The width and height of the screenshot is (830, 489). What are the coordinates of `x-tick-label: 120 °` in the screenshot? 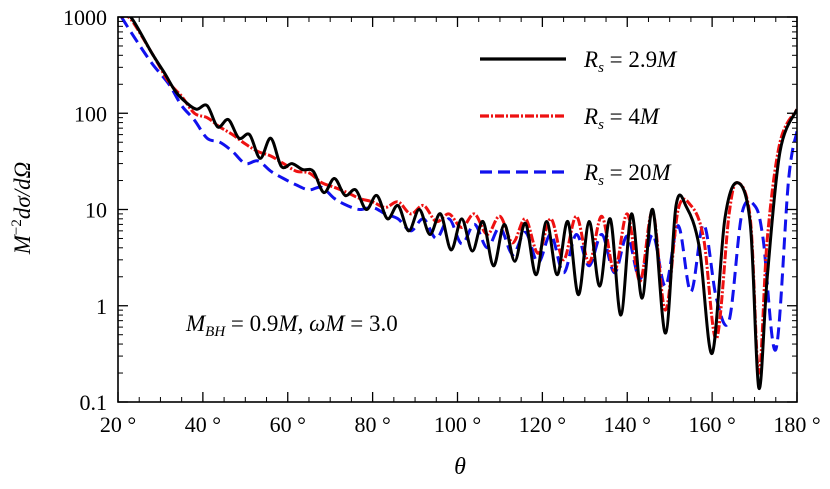 It's located at (542, 424).